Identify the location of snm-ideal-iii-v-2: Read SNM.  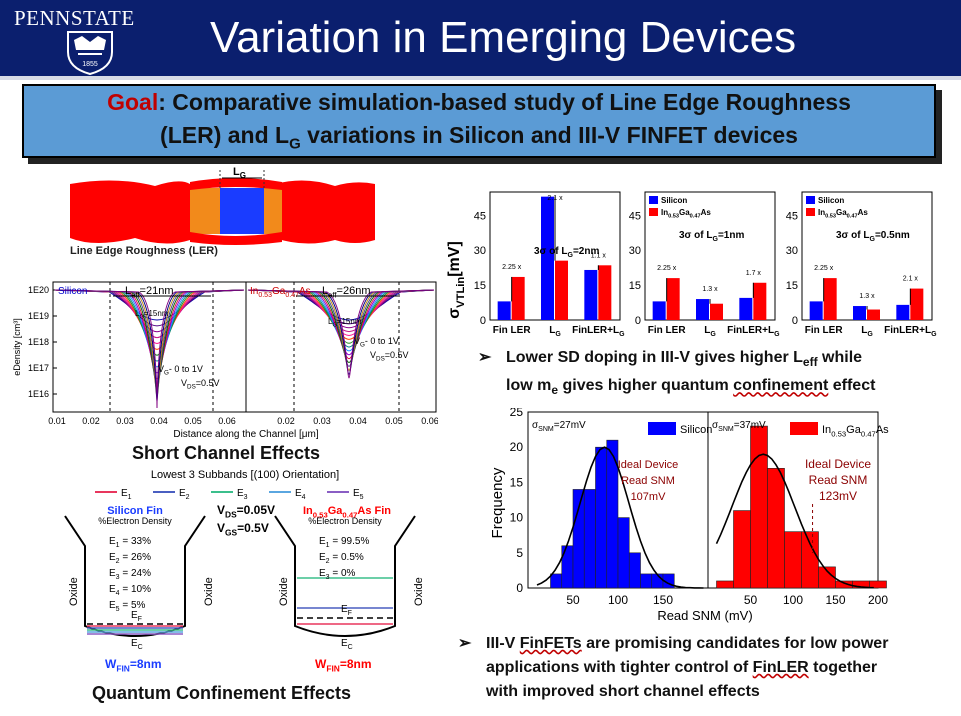
(838, 480).